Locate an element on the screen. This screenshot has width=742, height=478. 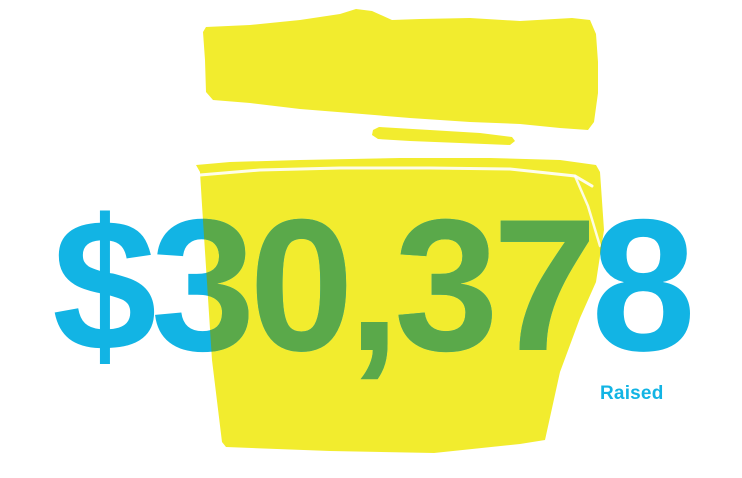
box-hinge is located at coordinates (443, 136).